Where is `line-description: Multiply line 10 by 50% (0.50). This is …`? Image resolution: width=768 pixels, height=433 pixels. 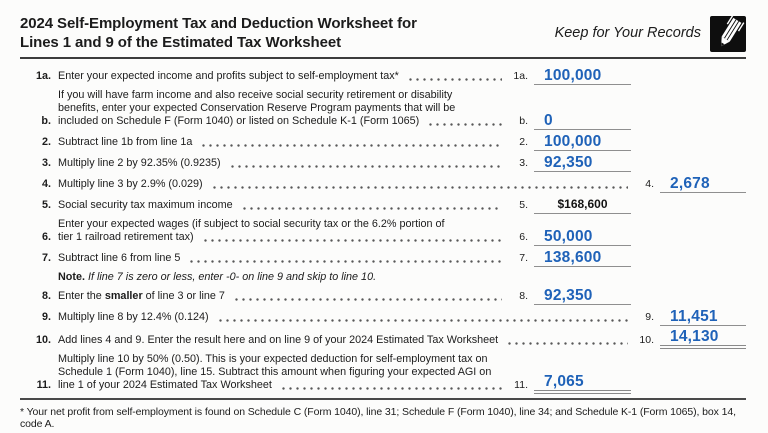
line-description: Multiply line 10 by 50% (0.50). This is … is located at coordinates (273, 359).